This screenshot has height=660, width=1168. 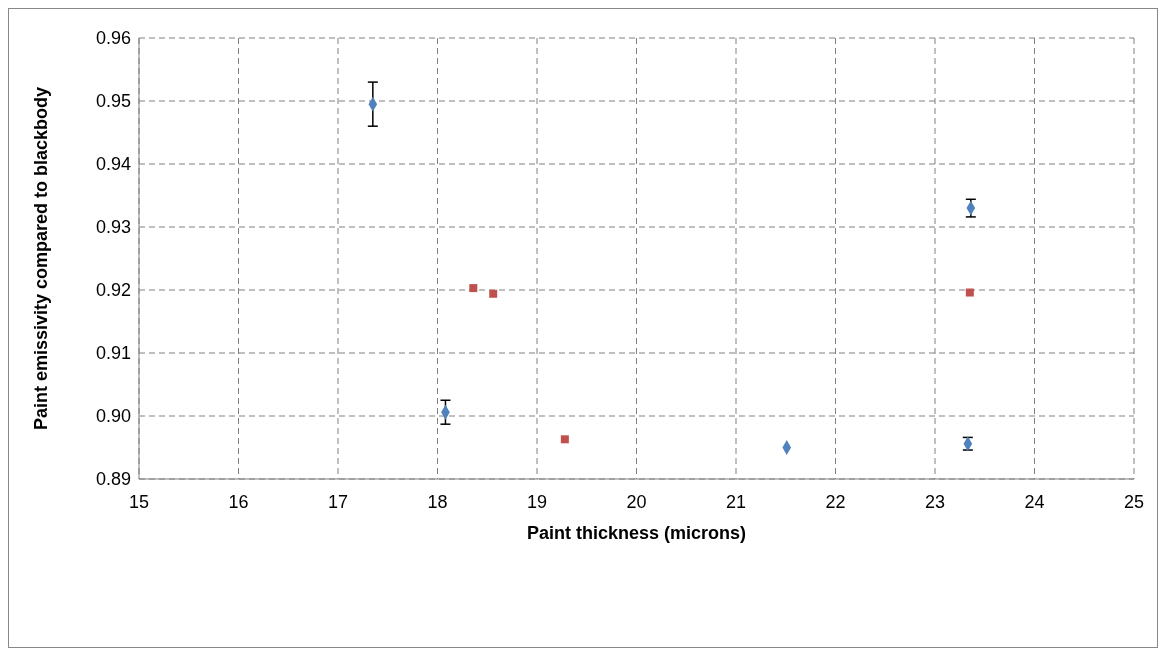 I want to click on y-tick-label: 0.93, so click(x=113, y=227).